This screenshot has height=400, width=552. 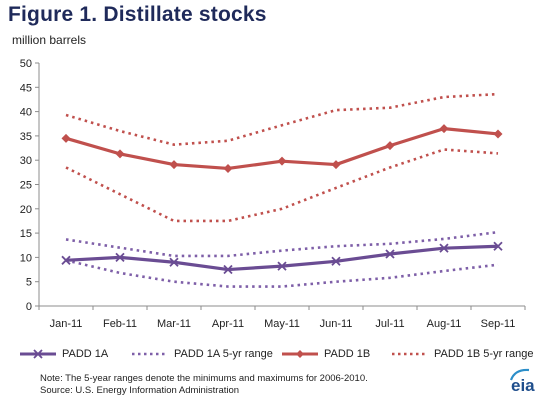 I want to click on legend-swatch-padd1a-range, so click(x=150, y=354).